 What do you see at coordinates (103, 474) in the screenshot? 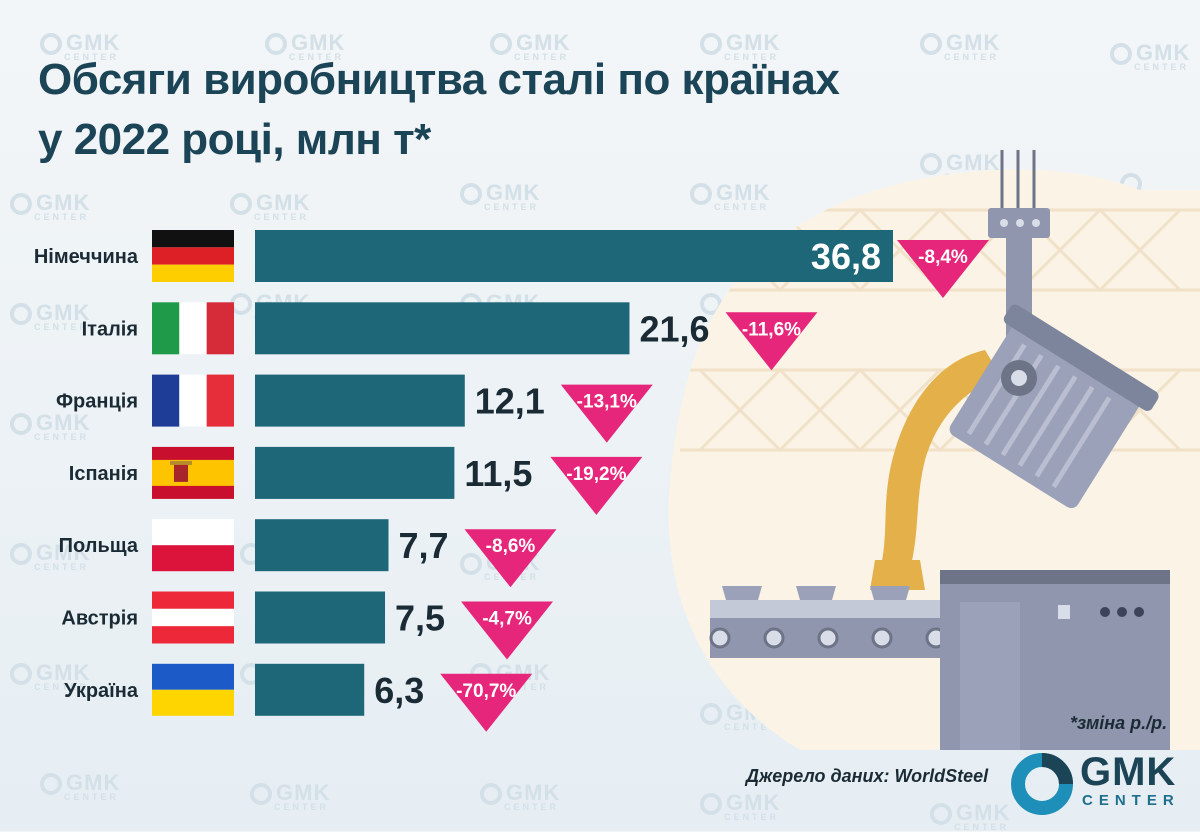
I see `category-label: Іспанія` at bounding box center [103, 474].